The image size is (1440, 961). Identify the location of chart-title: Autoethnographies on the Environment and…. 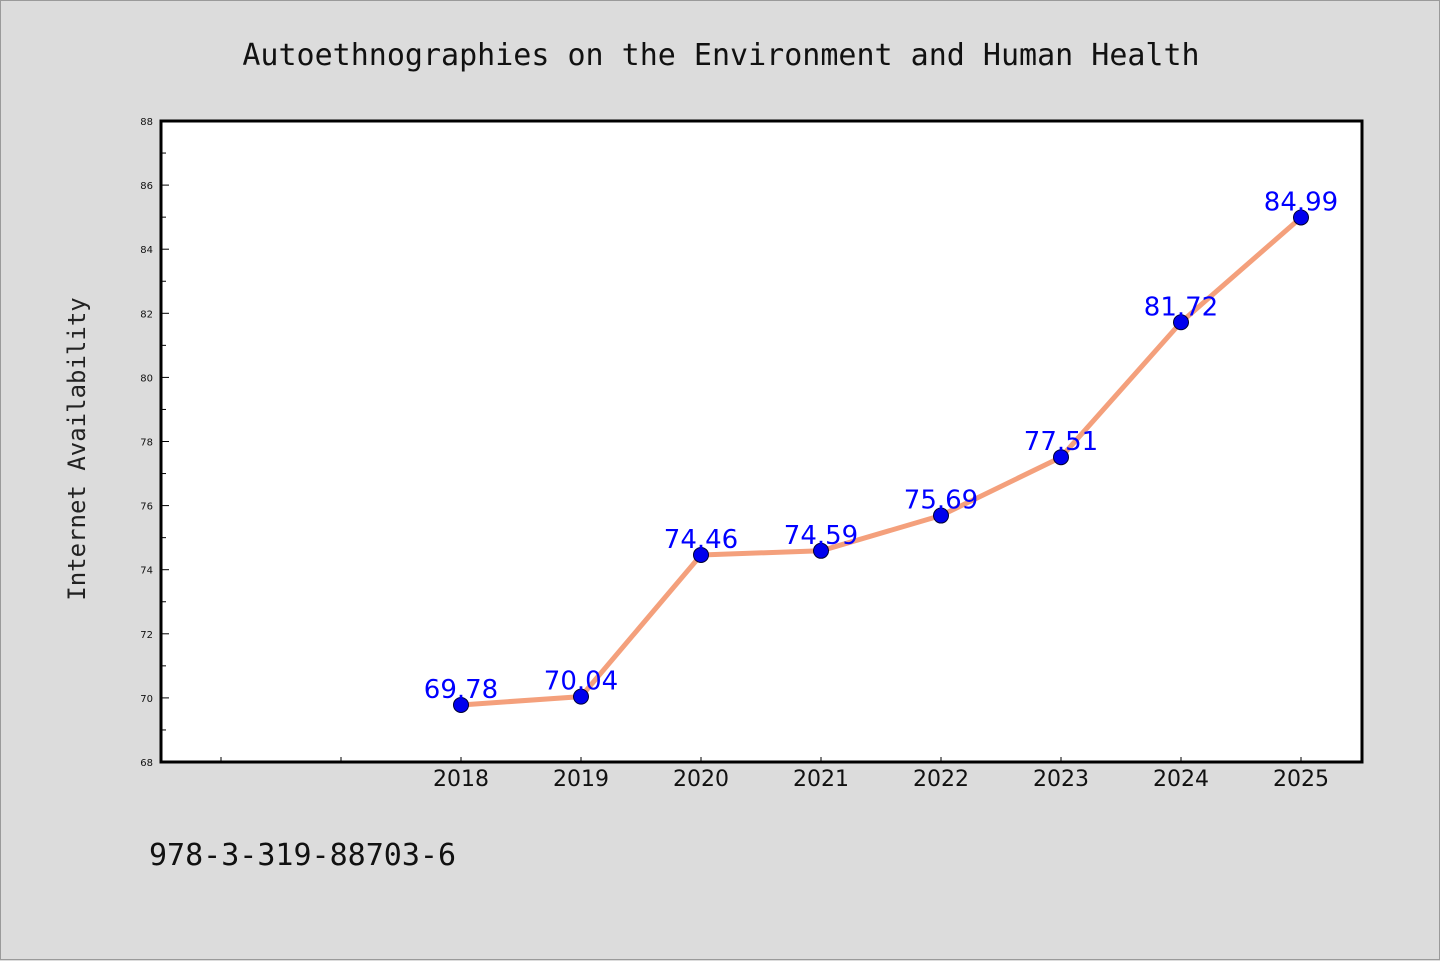
(720, 55).